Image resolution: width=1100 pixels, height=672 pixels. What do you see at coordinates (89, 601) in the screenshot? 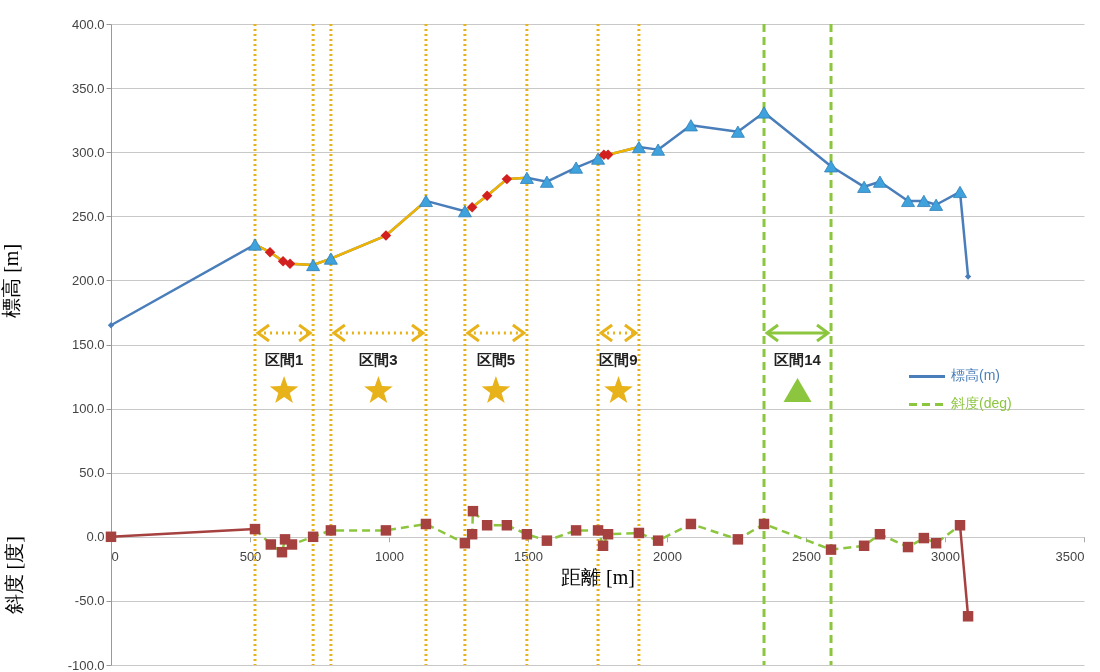
I see `y-tick-label: -50.0` at bounding box center [89, 601].